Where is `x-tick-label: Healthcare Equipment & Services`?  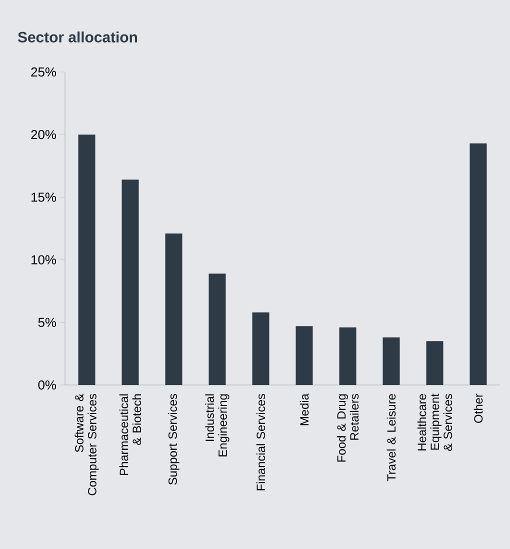 x-tick-label: Healthcare Equipment & Services is located at coordinates (434, 422).